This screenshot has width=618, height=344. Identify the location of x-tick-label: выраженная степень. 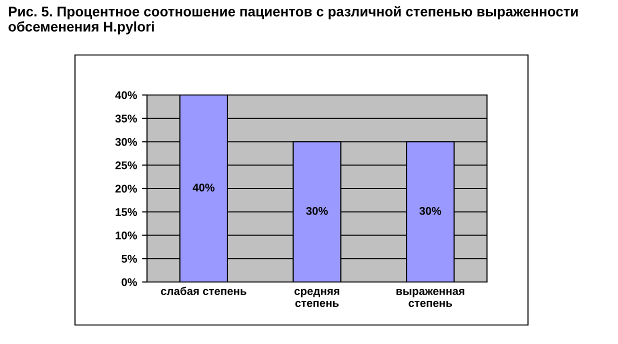
(430, 297).